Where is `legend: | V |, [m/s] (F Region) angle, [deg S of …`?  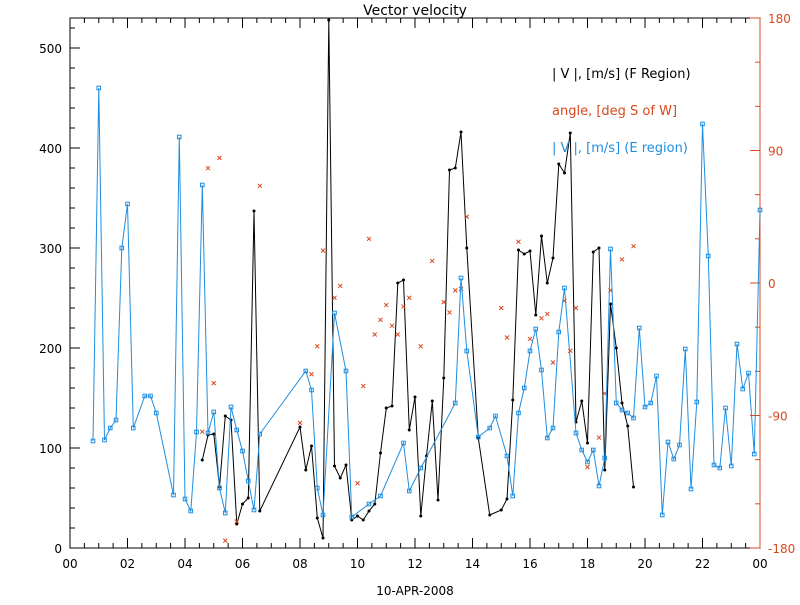 legend: | V |, [m/s] (F Region) angle, [deg S of … is located at coordinates (621, 111).